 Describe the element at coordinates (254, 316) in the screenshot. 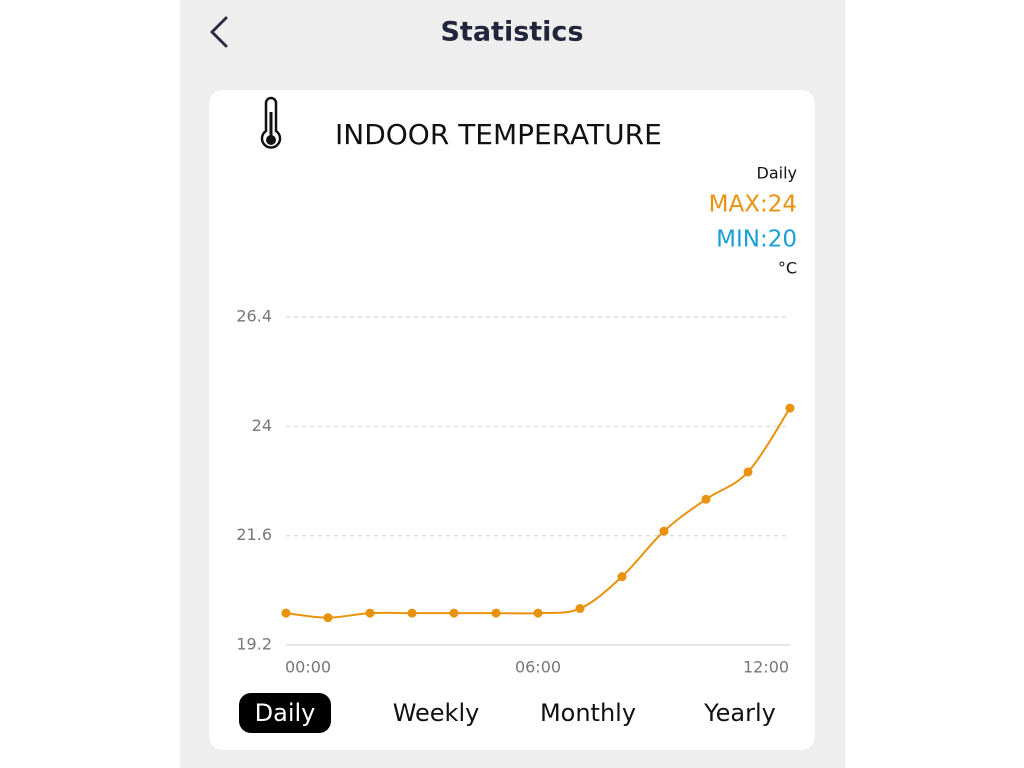

I see `y-tick-label: 26.4` at that location.